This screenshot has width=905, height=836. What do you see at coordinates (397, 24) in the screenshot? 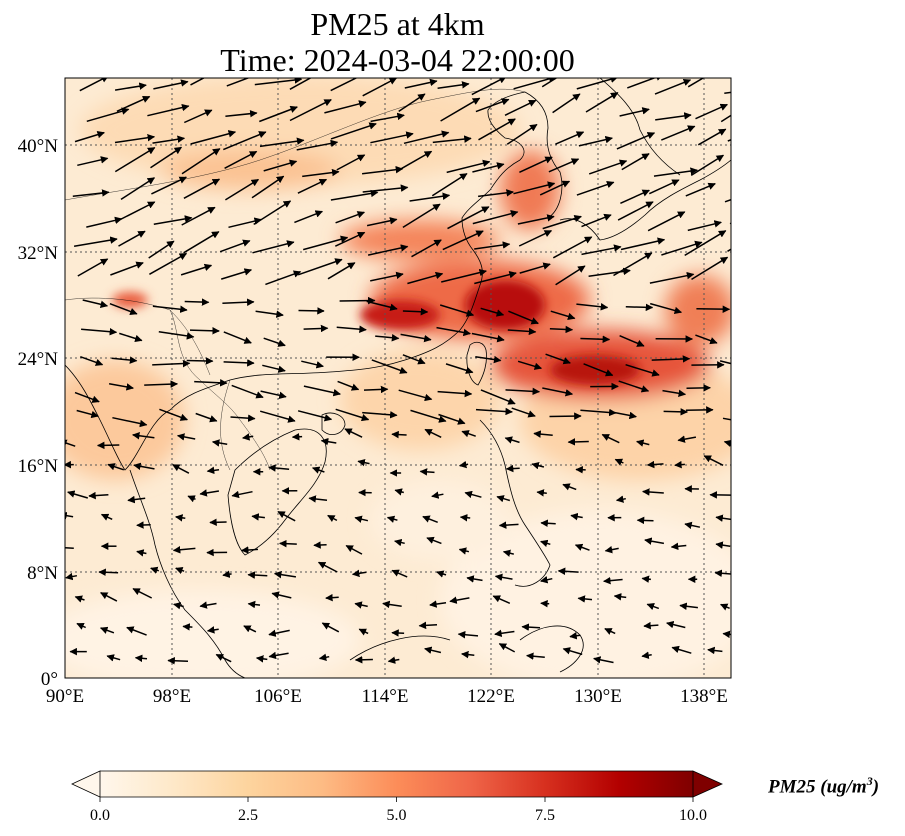
I see `map-title: PM25 at 4km` at bounding box center [397, 24].